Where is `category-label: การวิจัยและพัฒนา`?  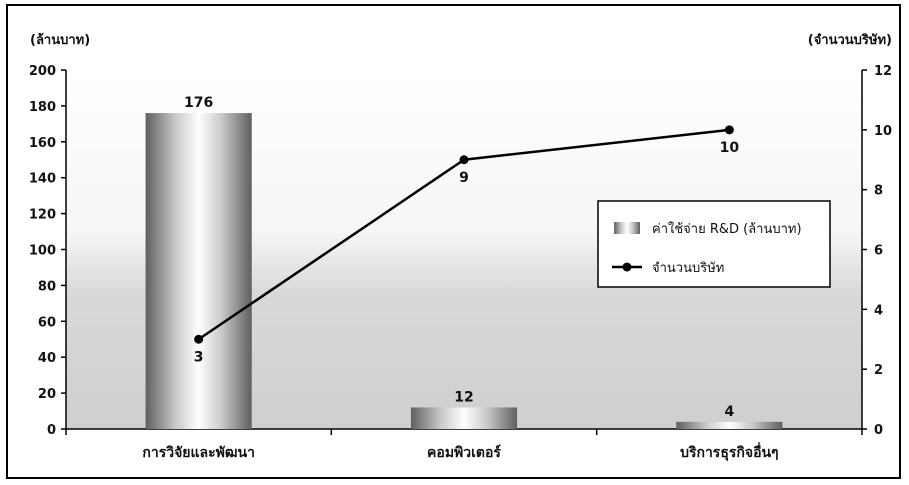
category-label: การวิจัยและพัฒนา is located at coordinates (198, 453).